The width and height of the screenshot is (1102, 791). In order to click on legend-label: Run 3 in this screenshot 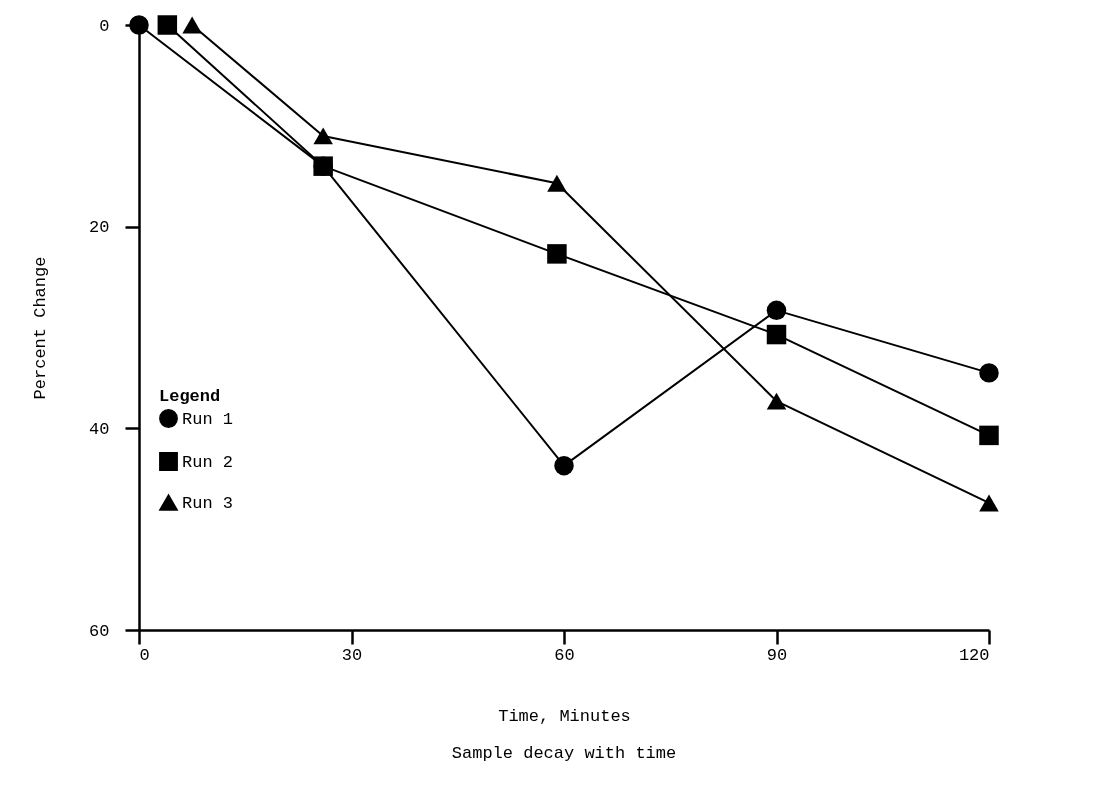, I will do `click(208, 503)`.